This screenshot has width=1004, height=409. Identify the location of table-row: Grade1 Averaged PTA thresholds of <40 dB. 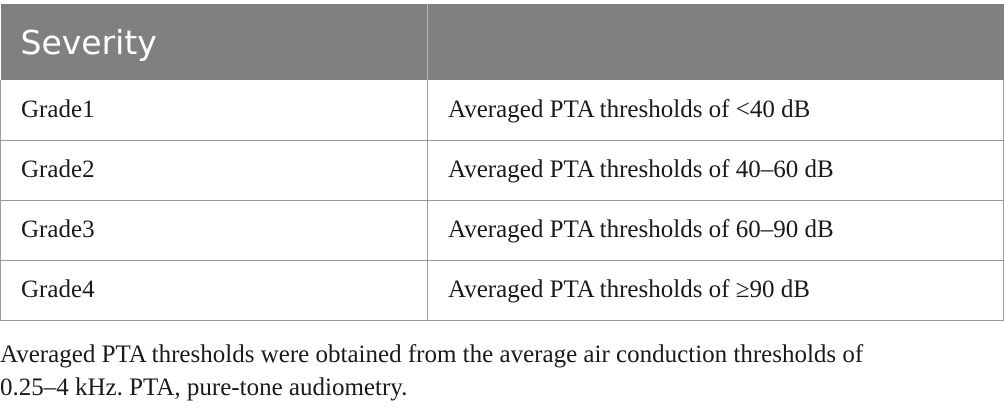
(502, 110).